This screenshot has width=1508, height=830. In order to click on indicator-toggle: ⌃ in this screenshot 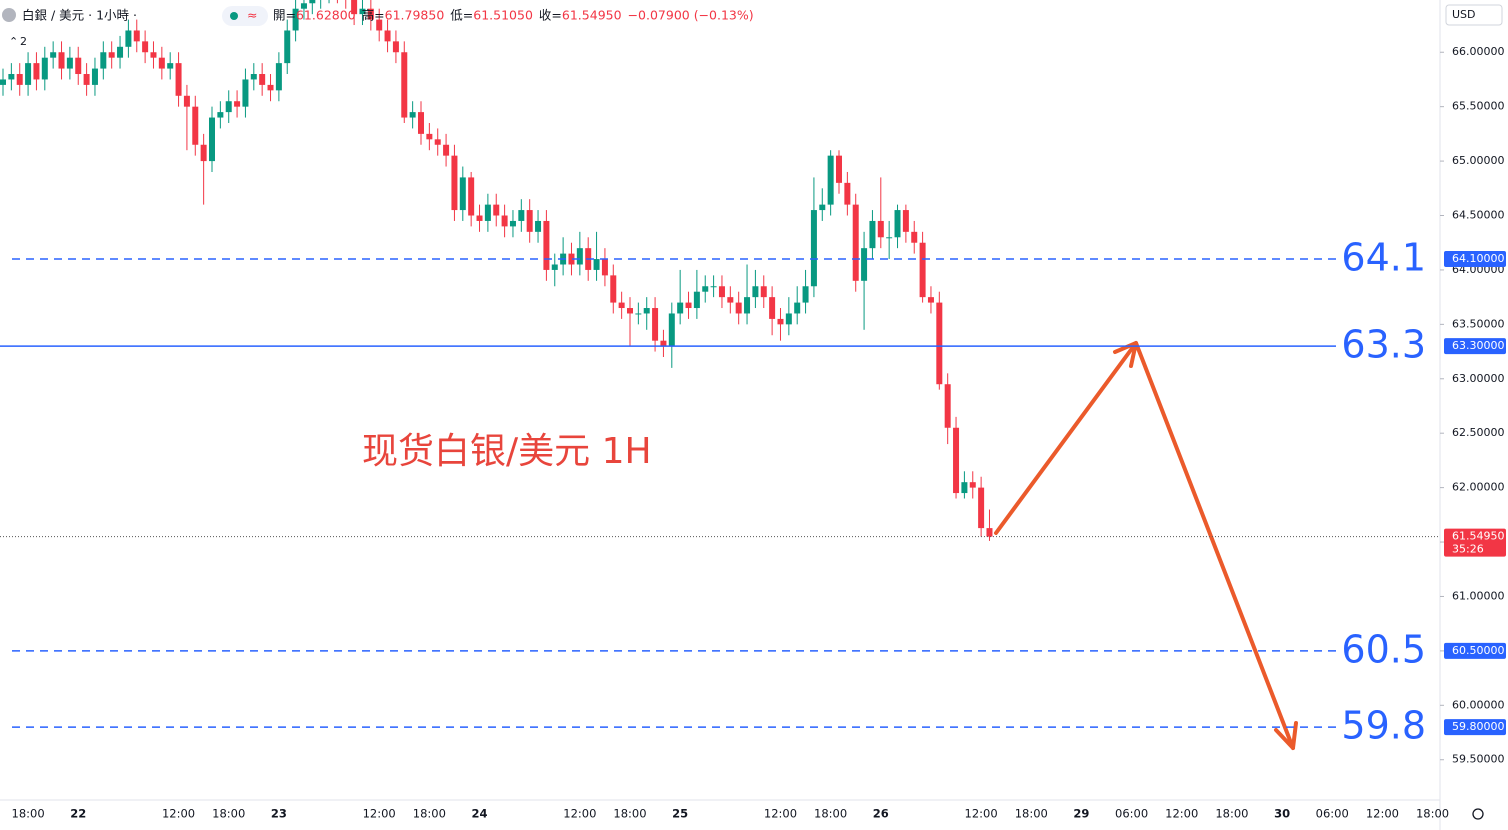, I will do `click(13, 41)`.